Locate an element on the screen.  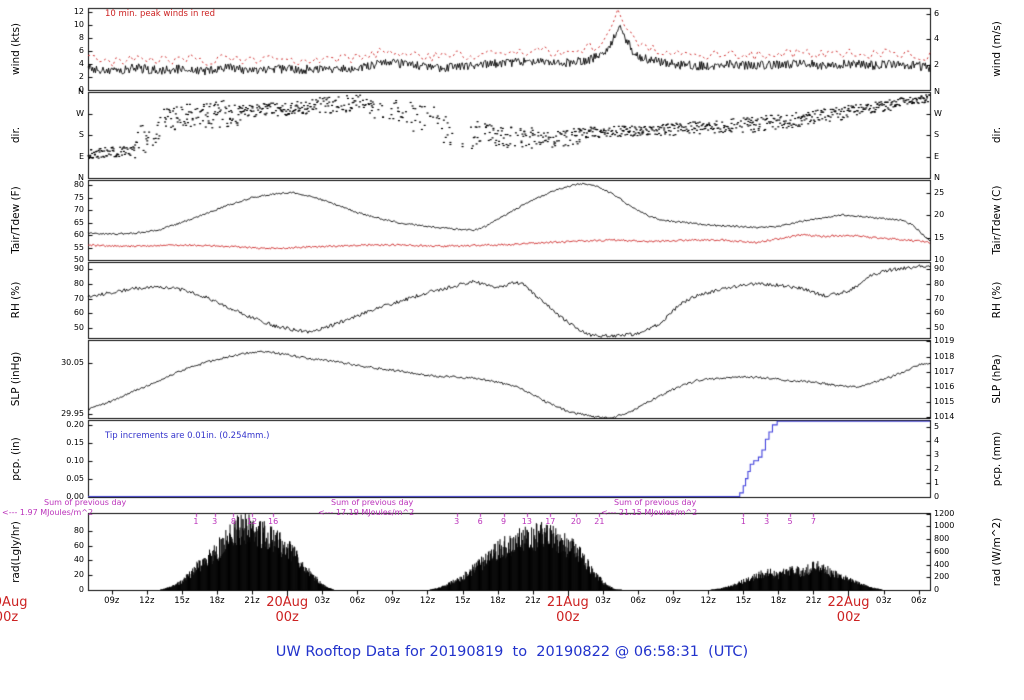
x-tick-label: 09z is located at coordinates (673, 601).